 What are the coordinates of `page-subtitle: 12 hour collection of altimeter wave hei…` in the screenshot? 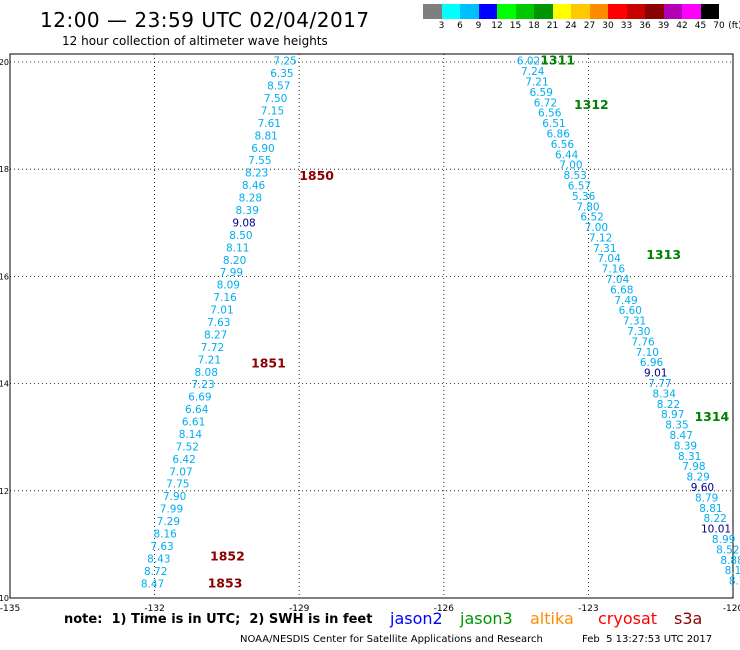 It's located at (195, 41).